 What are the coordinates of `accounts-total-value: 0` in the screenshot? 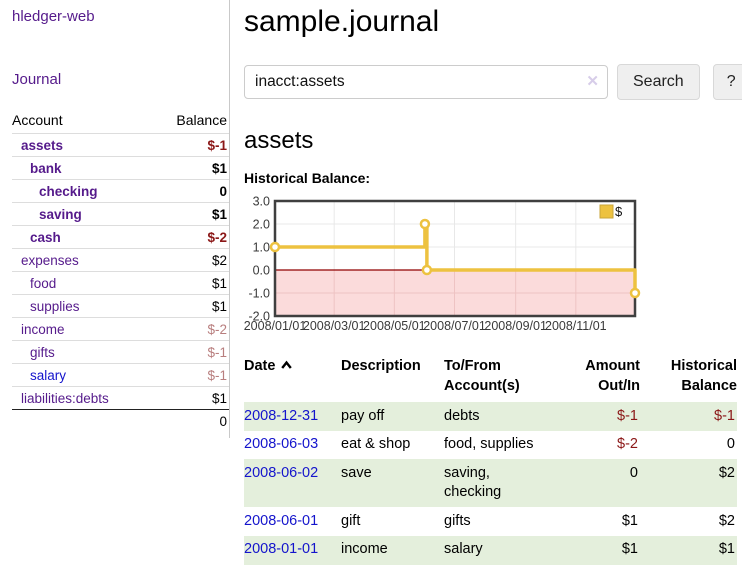 It's located at (190, 420).